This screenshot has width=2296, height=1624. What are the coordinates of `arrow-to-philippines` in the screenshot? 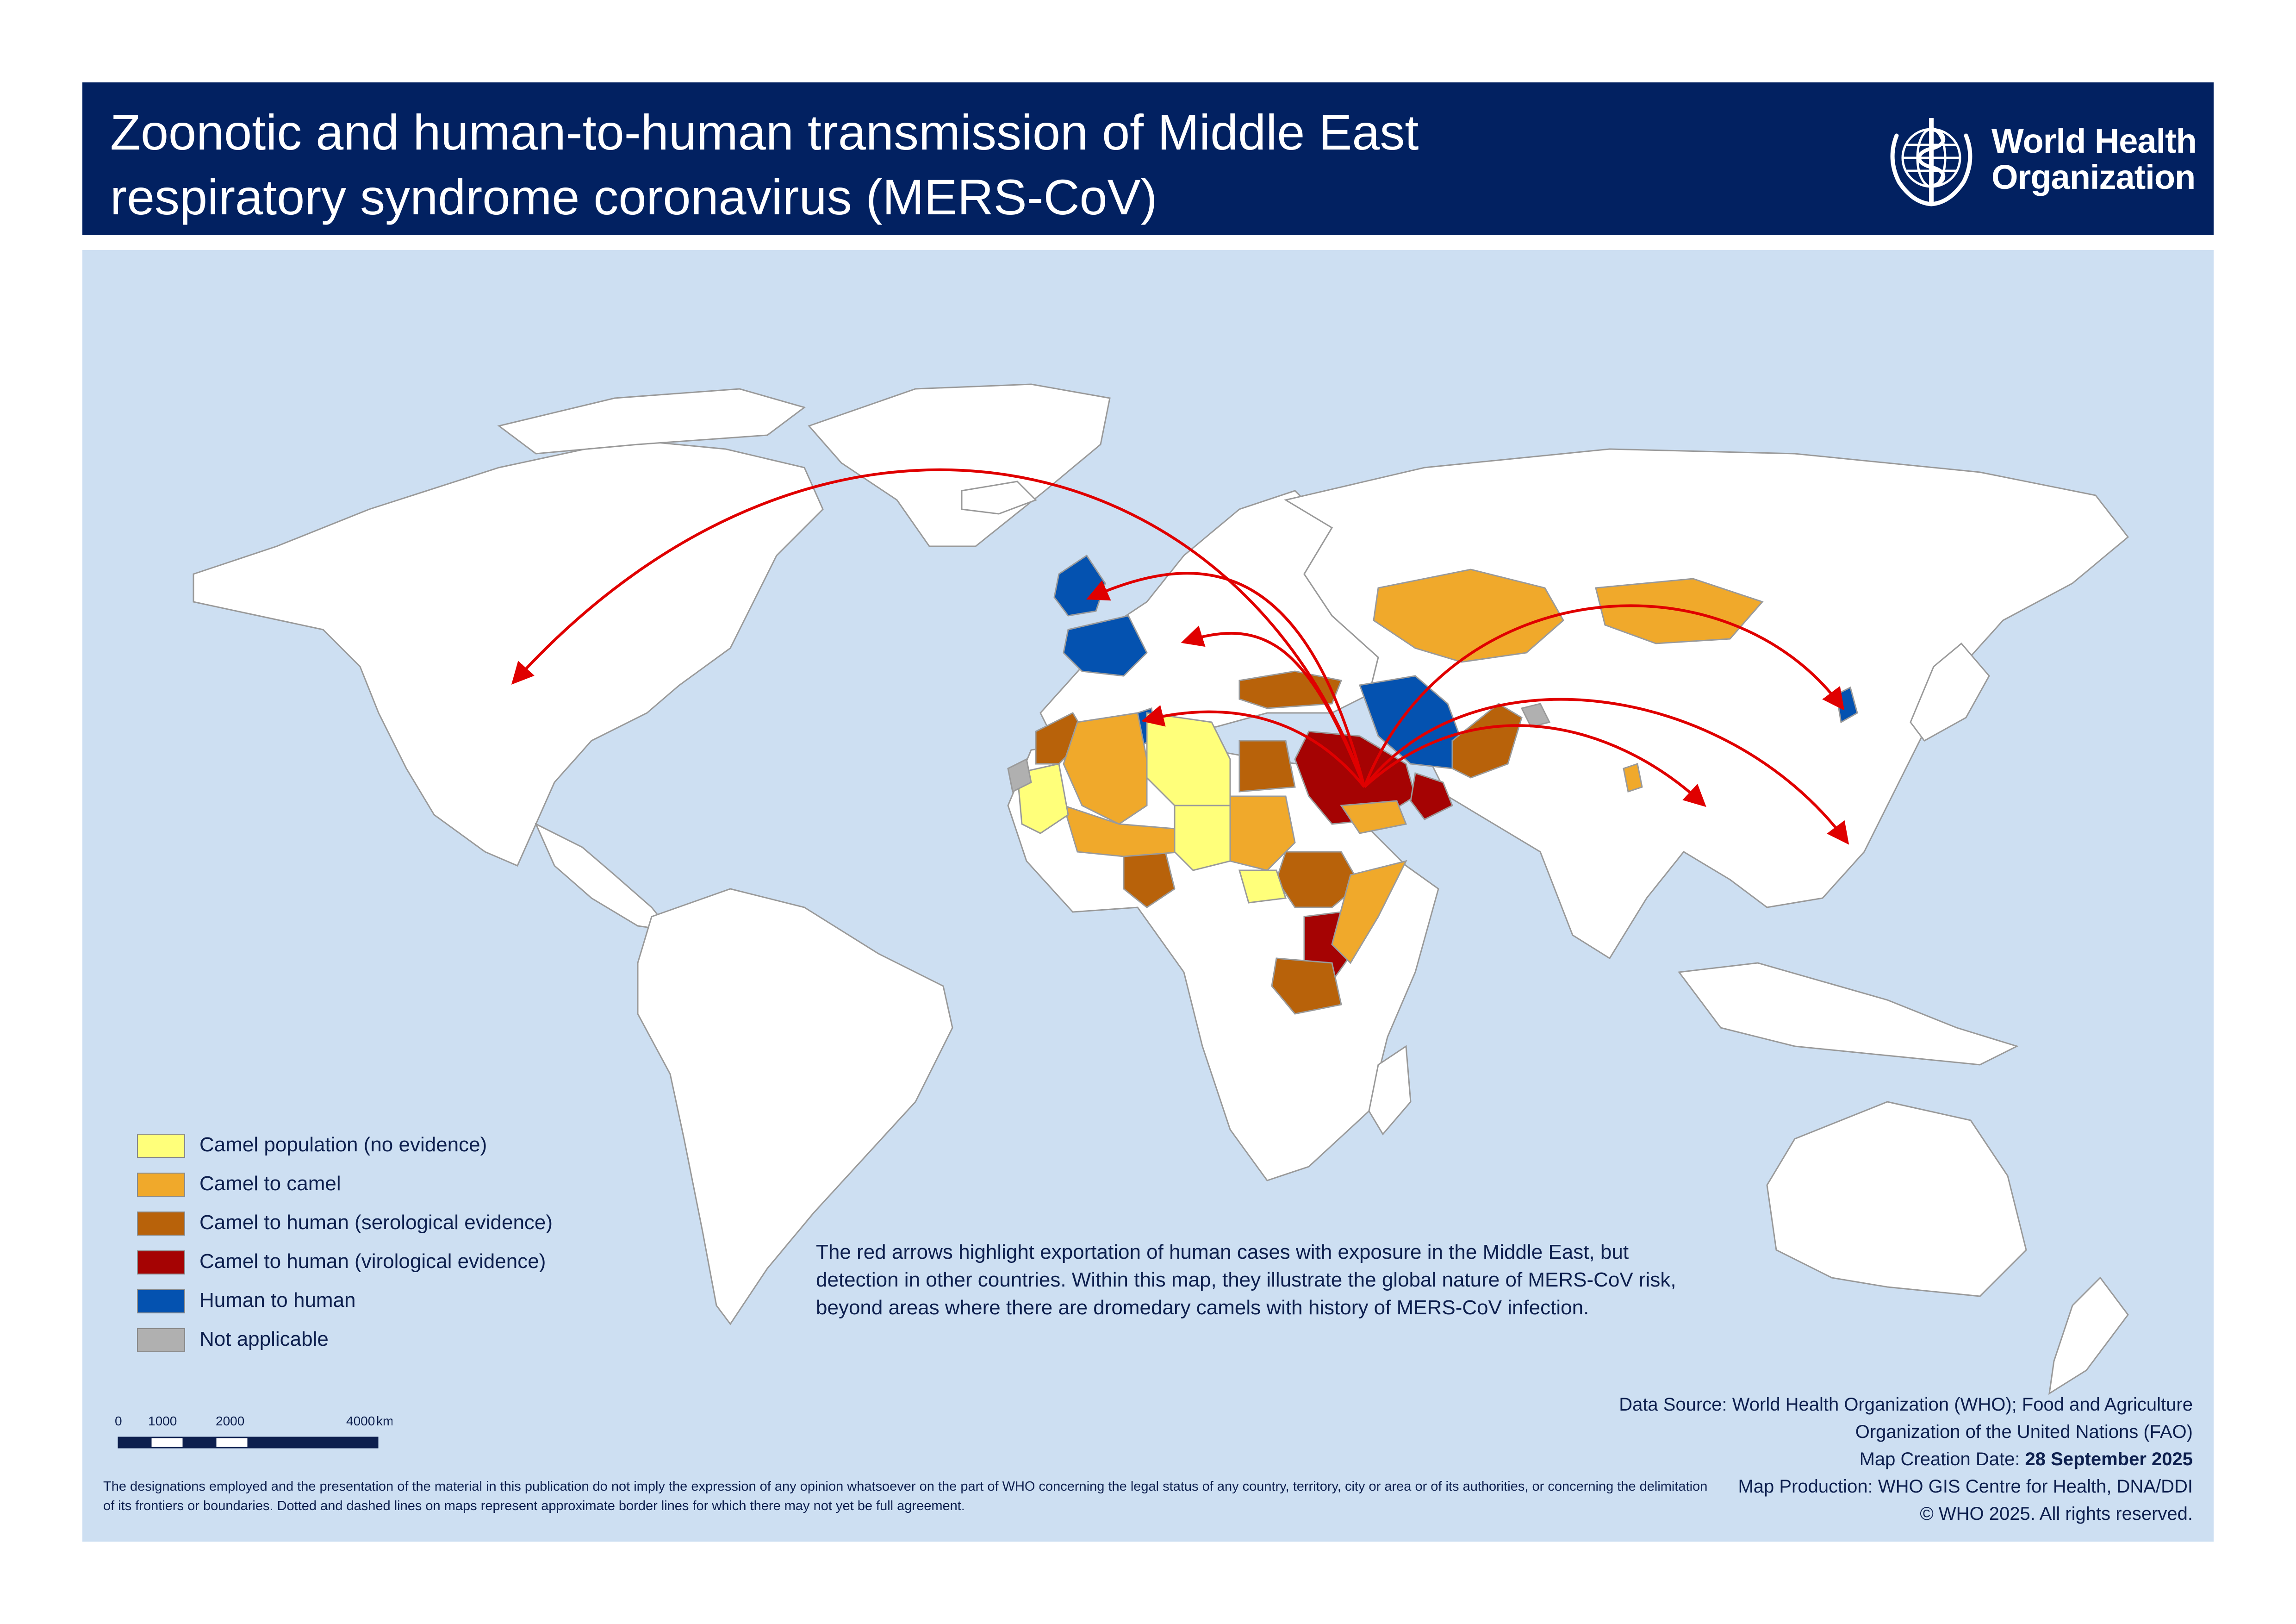 It's located at (1606, 771).